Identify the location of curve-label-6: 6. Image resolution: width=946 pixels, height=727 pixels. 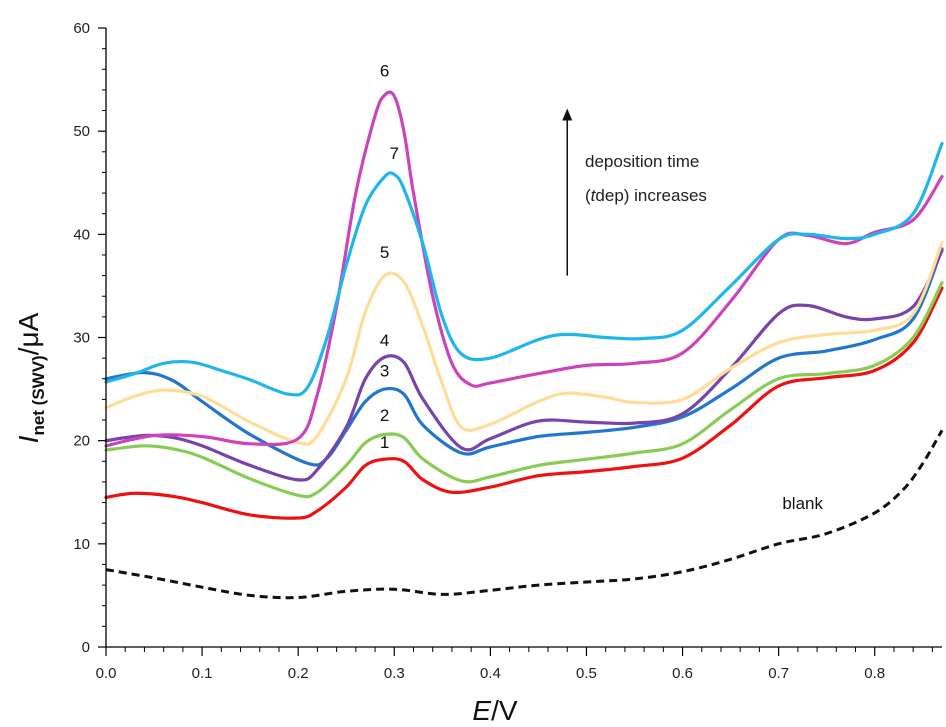
(384, 70).